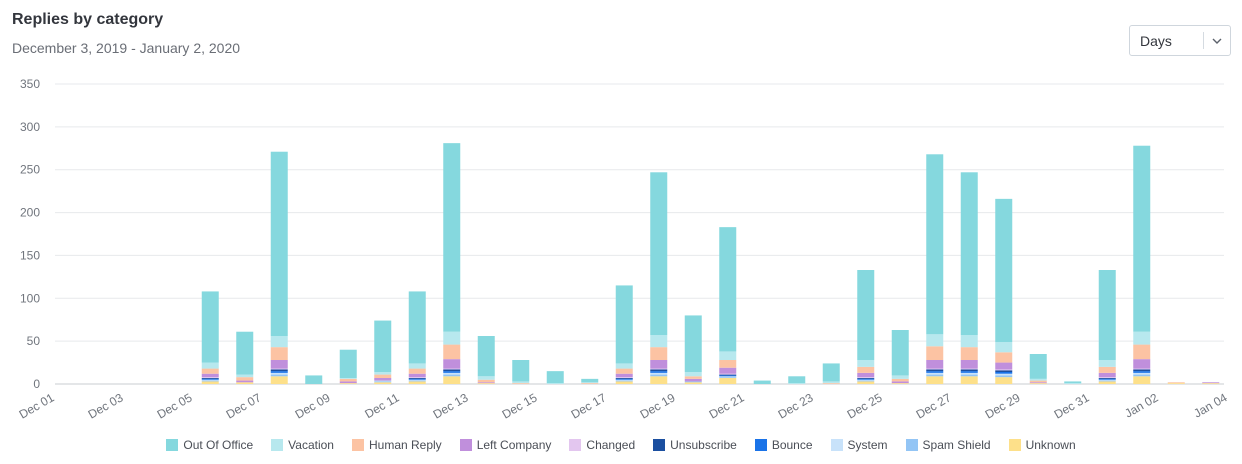 This screenshot has width=1242, height=464. Describe the element at coordinates (396, 445) in the screenshot. I see `legend-item: Human Reply` at that location.